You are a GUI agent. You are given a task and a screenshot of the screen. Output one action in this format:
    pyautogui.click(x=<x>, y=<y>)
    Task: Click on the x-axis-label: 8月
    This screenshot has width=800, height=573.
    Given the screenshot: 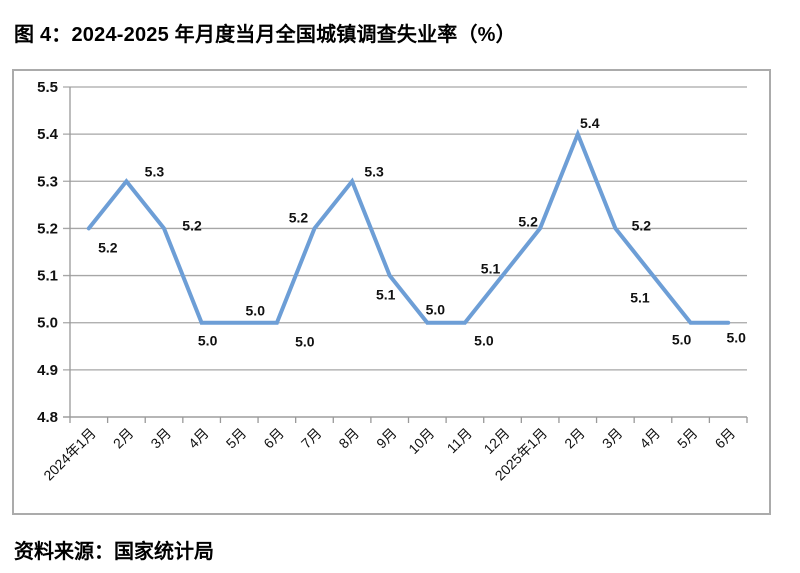 What is the action you would take?
    pyautogui.click(x=348, y=438)
    